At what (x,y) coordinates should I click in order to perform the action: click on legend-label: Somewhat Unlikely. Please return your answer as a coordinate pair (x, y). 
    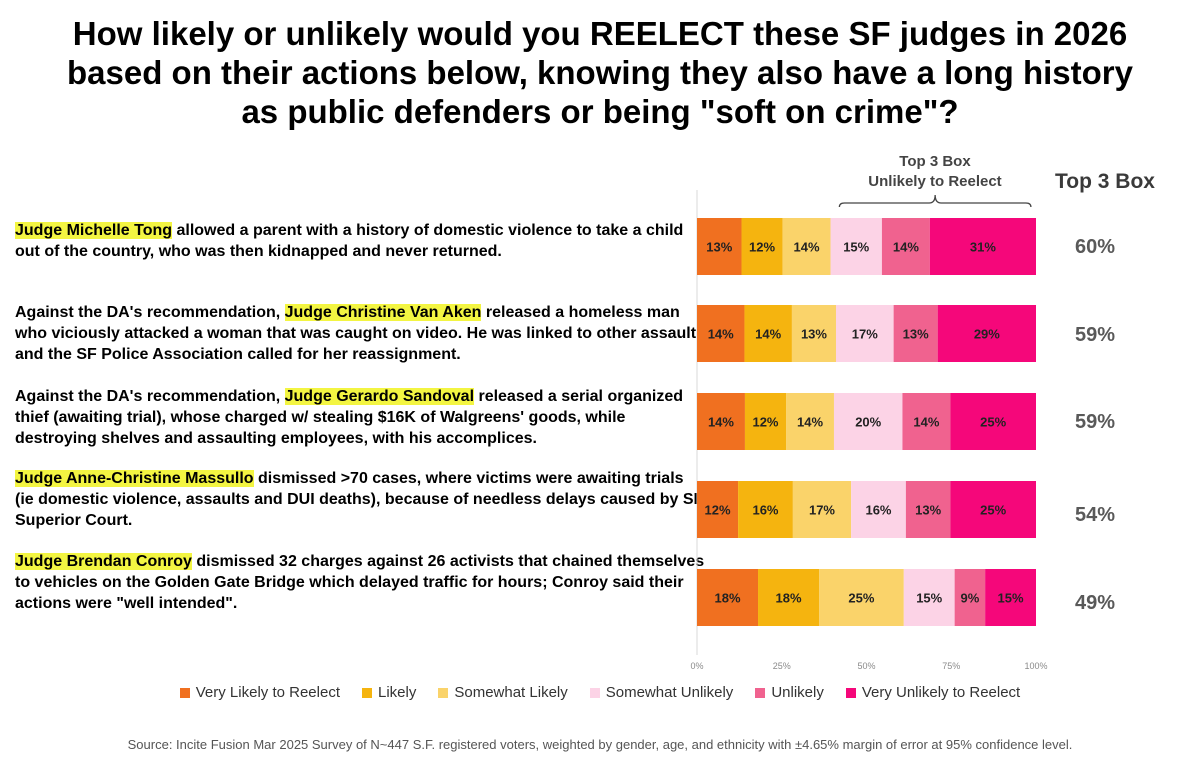
    Looking at the image, I should click on (669, 692).